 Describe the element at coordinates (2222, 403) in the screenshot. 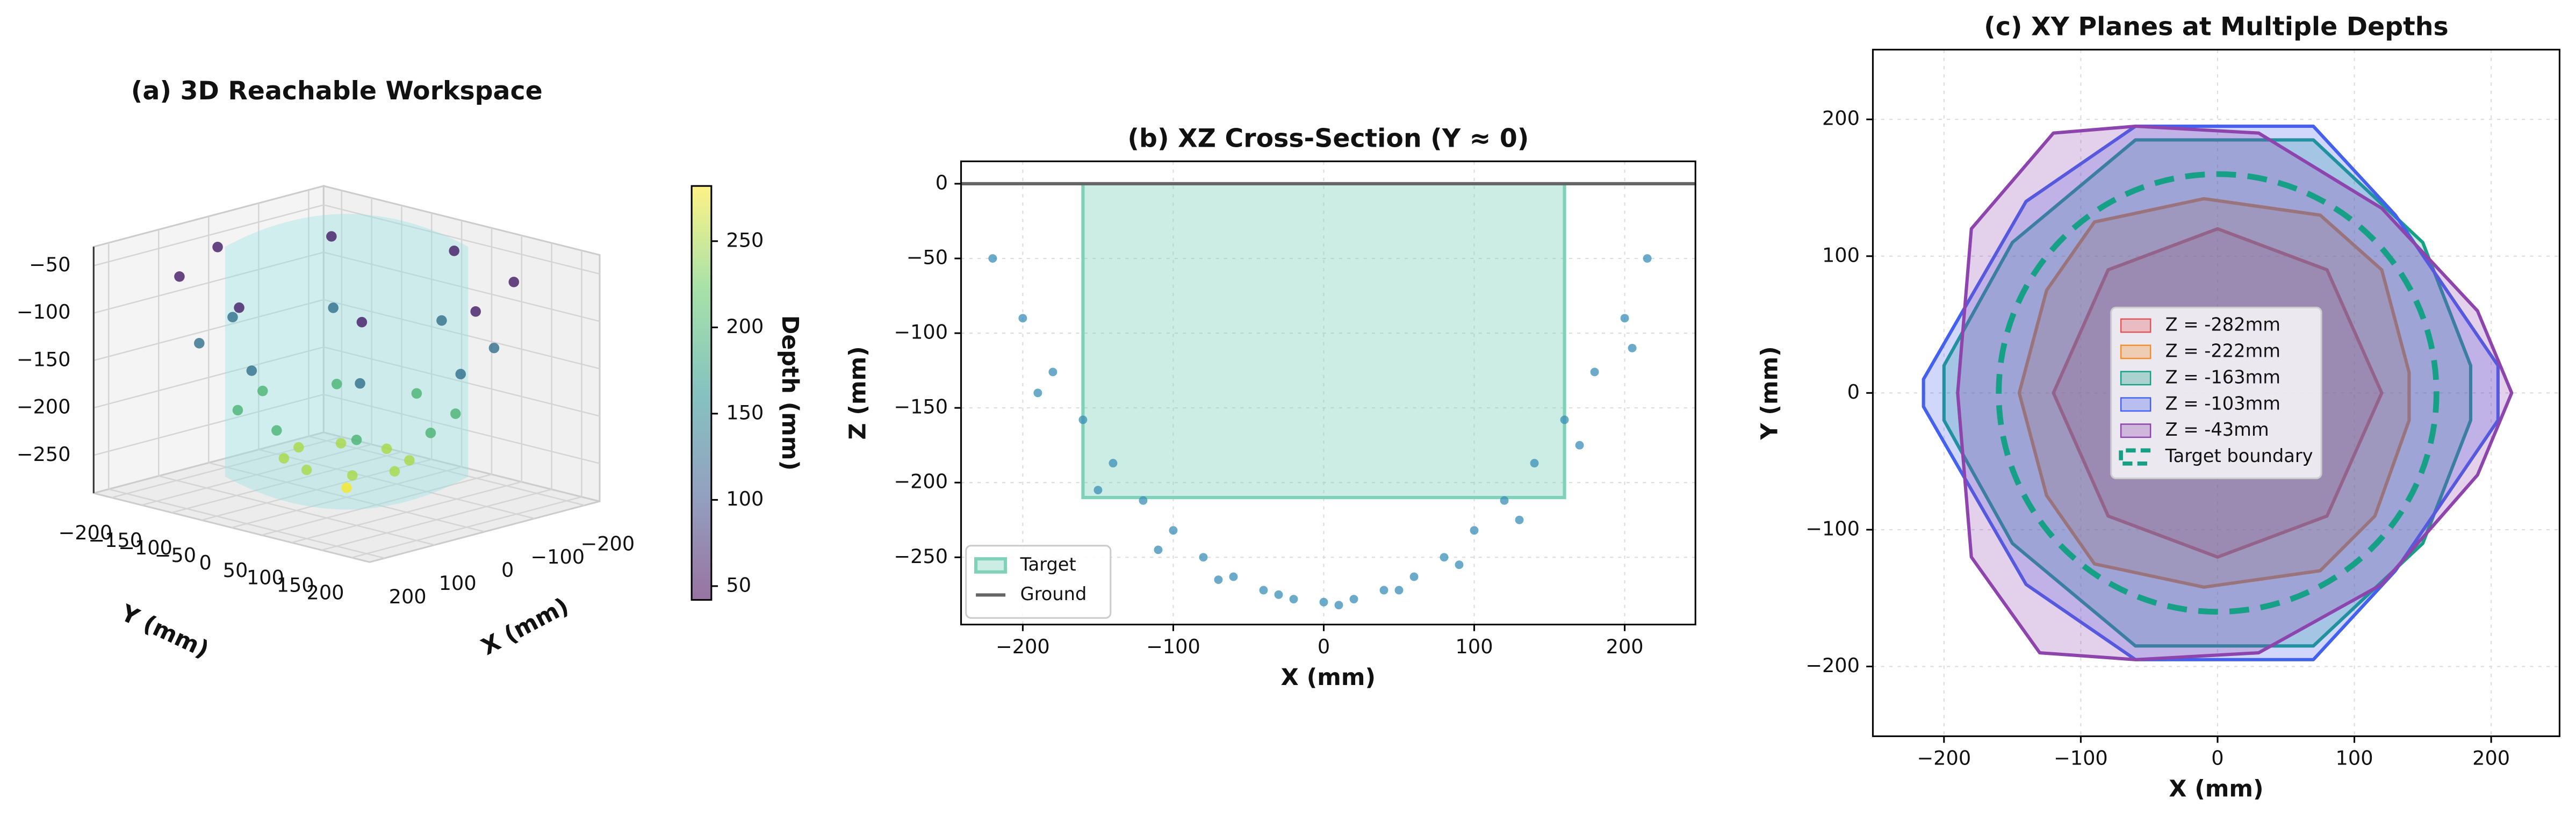

I see `legend-label: Z = -103mm` at that location.